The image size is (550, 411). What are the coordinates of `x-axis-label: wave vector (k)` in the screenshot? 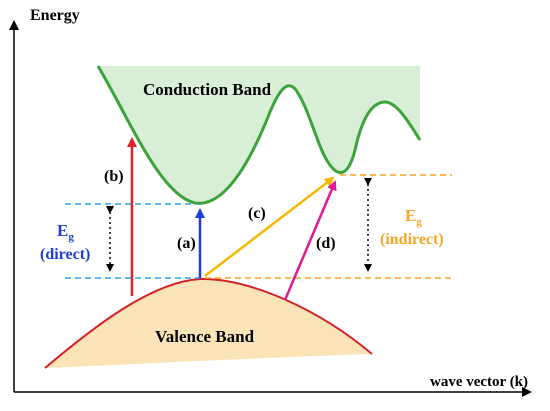 It's located at (479, 382).